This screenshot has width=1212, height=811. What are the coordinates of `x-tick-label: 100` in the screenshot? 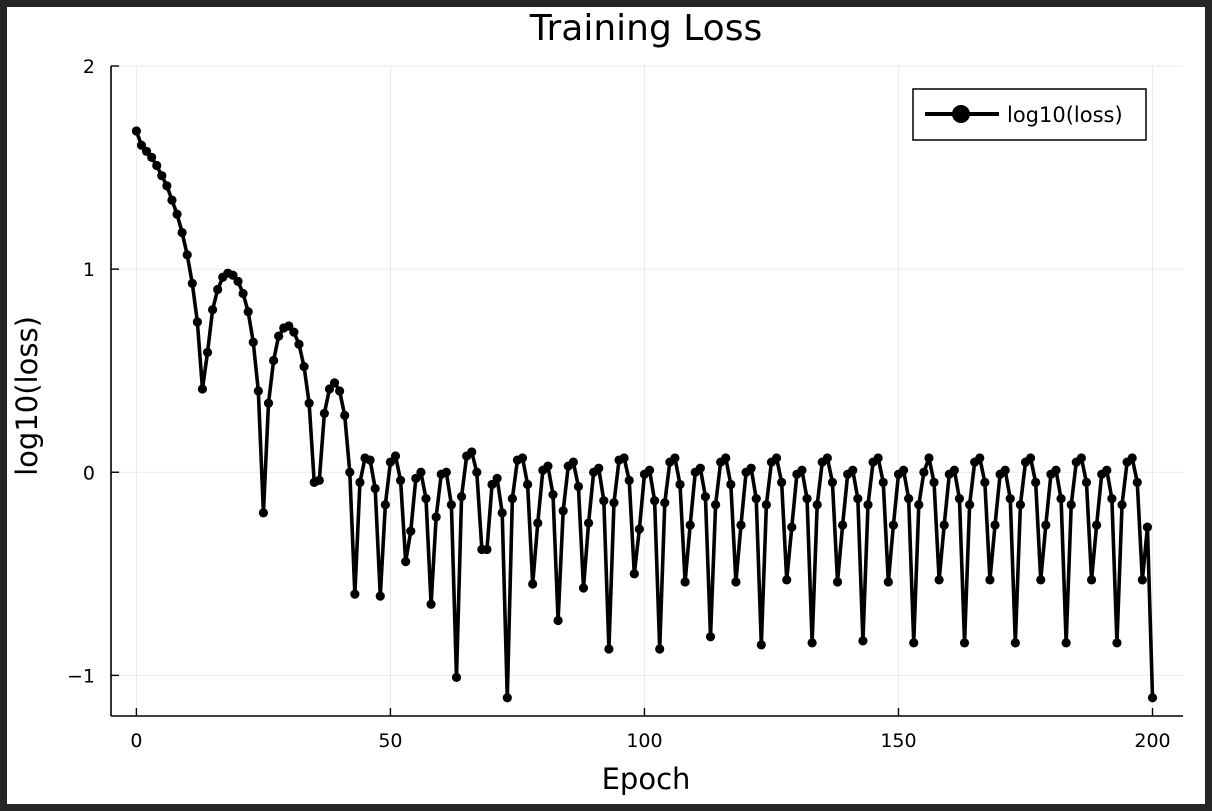 It's located at (644, 741).